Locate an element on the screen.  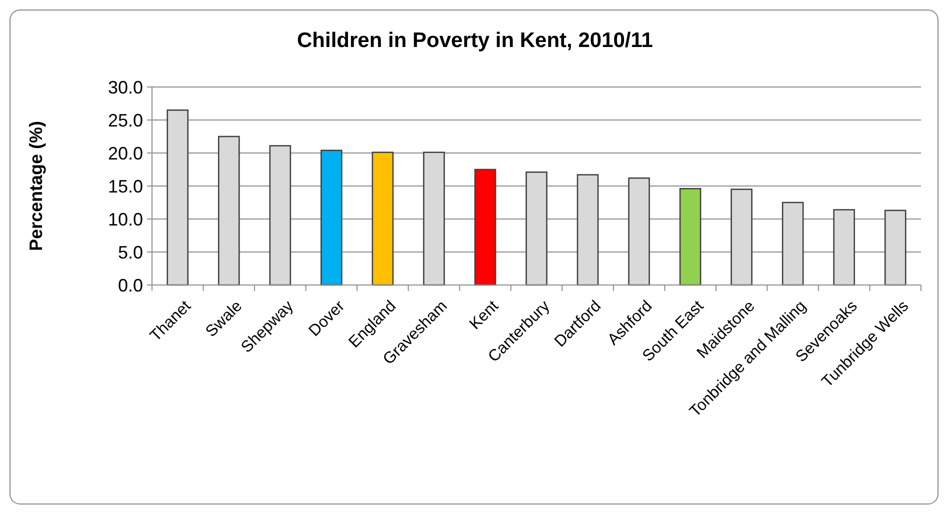
y-tick-label: 5.0 is located at coordinates (130, 252).